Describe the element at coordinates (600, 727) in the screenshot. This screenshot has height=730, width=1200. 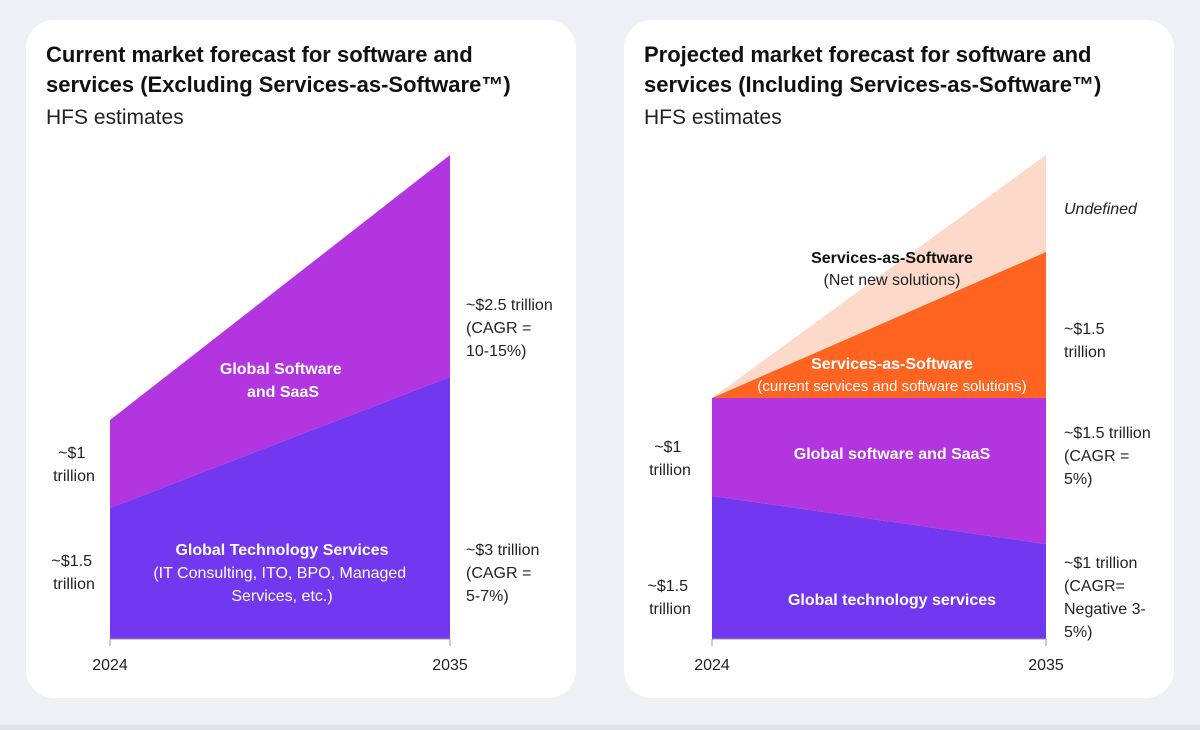
I see `footer-strip` at that location.